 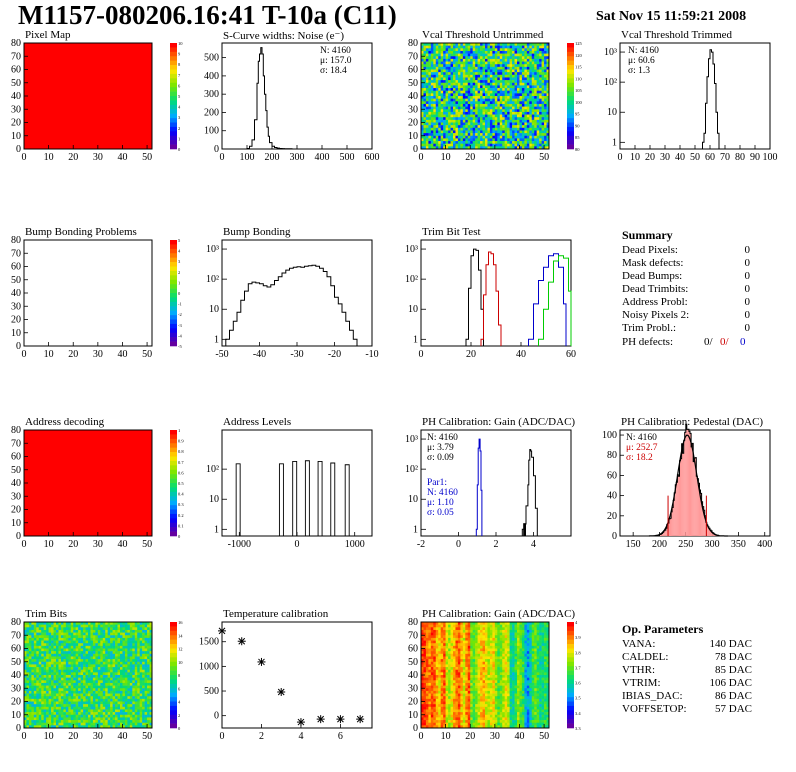 I want to click on palette-cell, so click(x=173, y=441).